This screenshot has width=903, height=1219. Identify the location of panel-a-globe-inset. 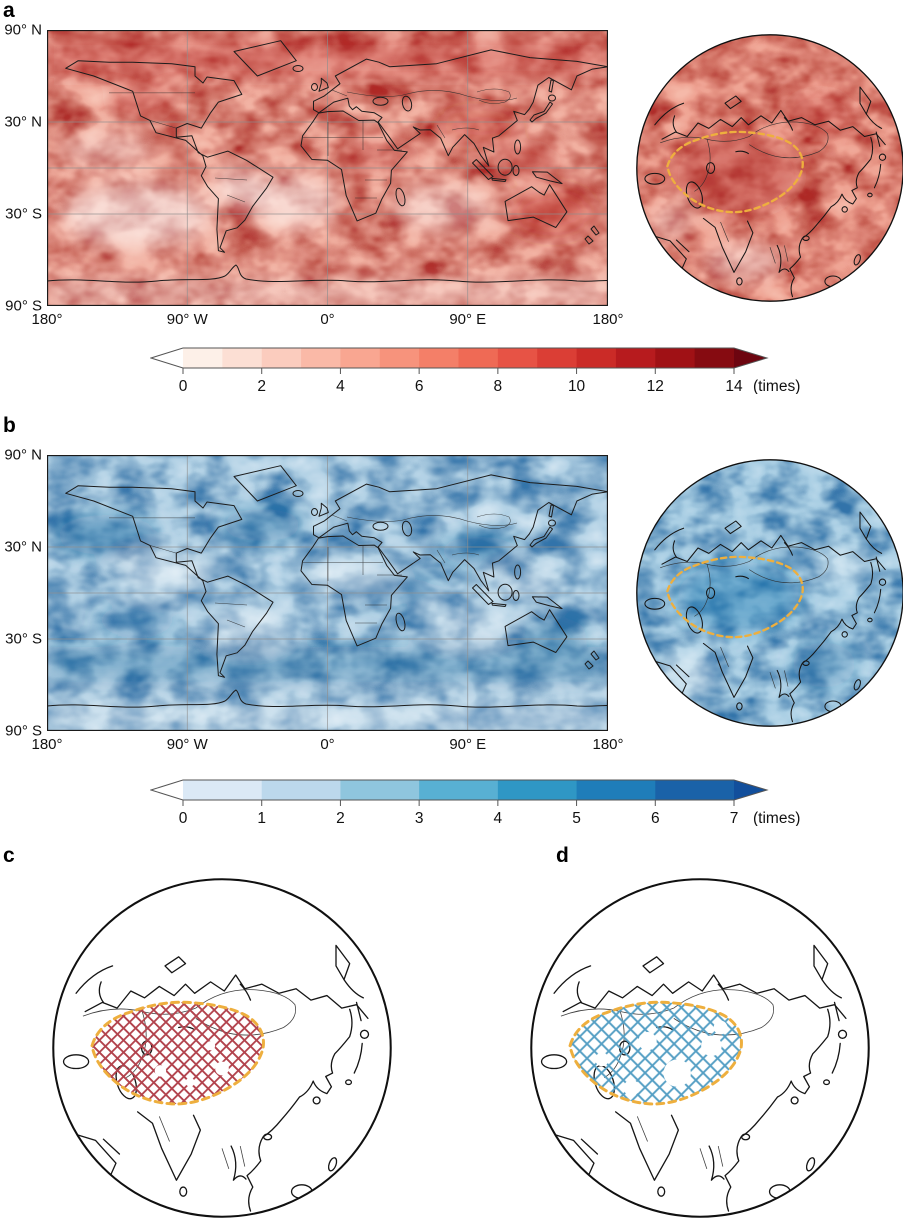
(769, 168).